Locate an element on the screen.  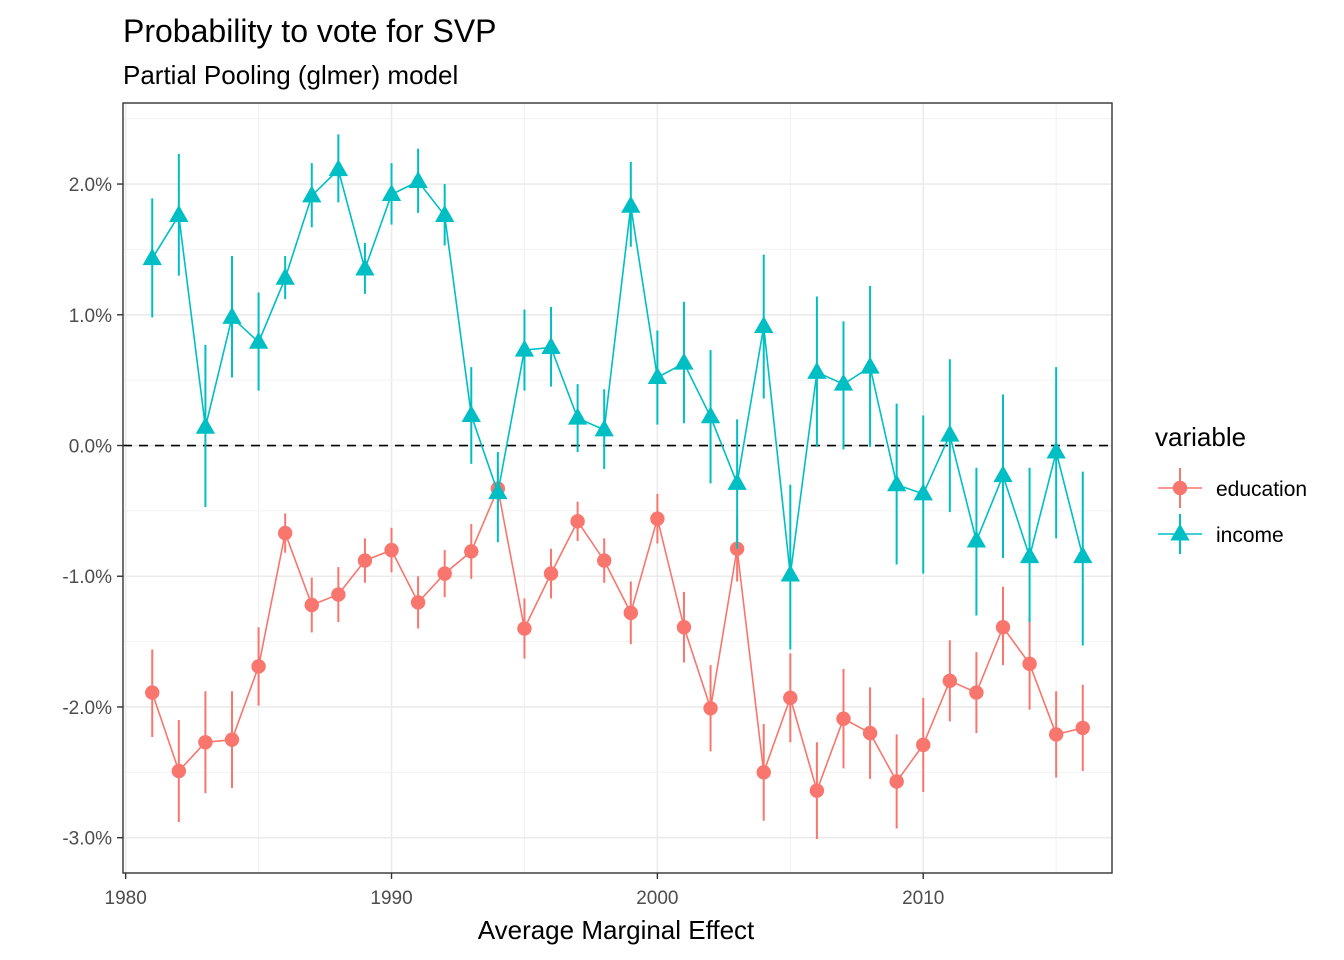
chart-subtitle: Partial Pooling (glmer) model is located at coordinates (290, 75).